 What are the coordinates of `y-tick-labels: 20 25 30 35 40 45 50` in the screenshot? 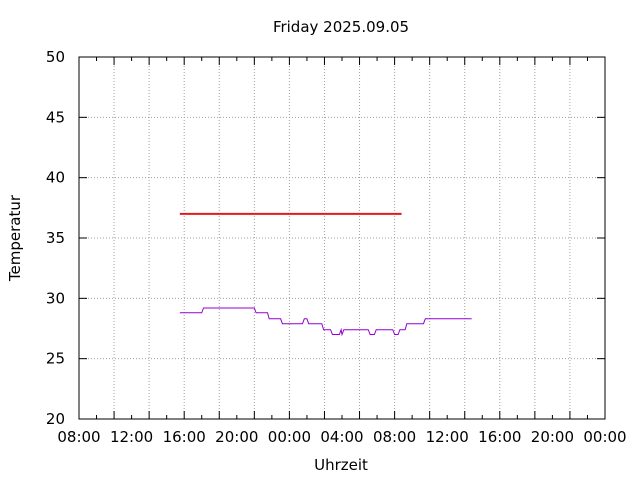 It's located at (55, 238).